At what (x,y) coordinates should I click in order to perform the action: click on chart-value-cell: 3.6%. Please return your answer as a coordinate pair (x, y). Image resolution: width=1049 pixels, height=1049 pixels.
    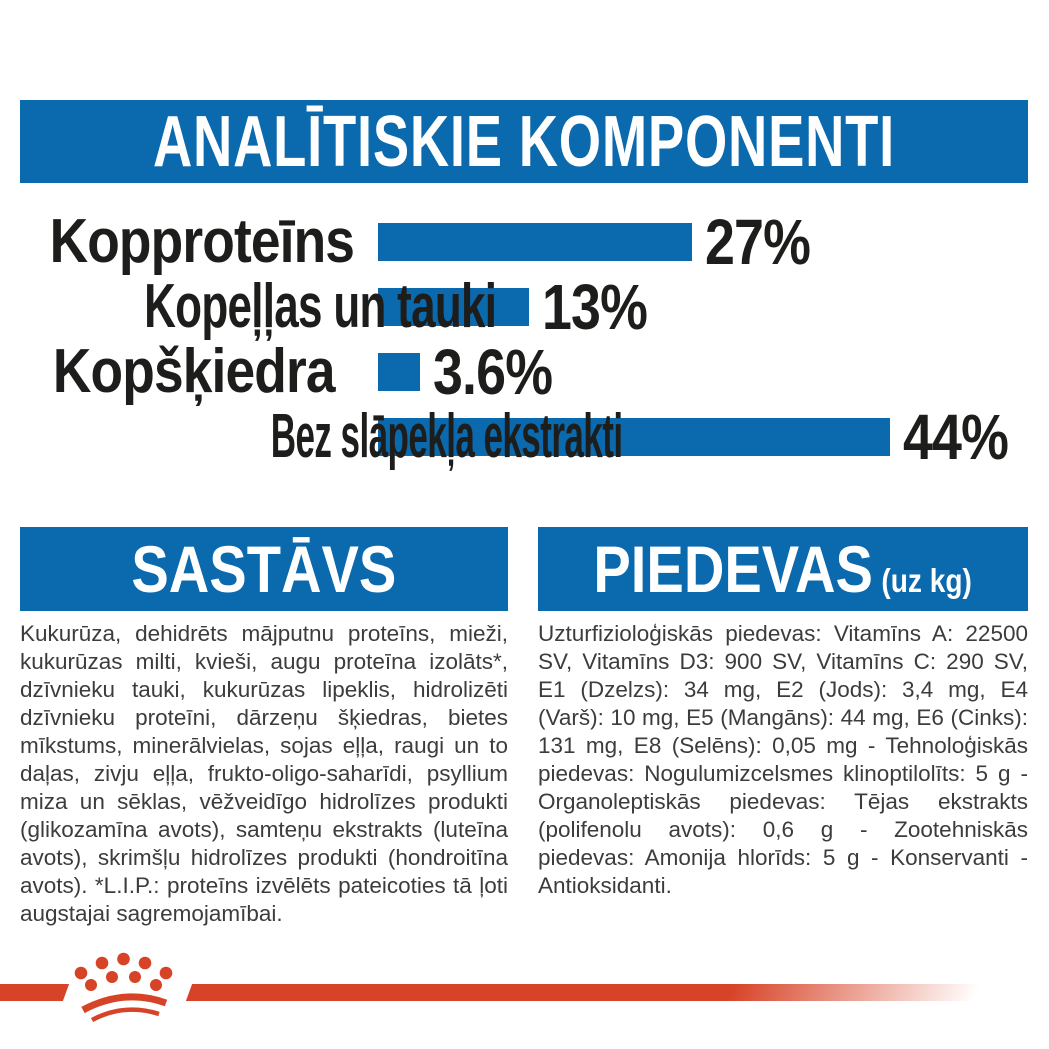
    Looking at the image, I should click on (504, 372).